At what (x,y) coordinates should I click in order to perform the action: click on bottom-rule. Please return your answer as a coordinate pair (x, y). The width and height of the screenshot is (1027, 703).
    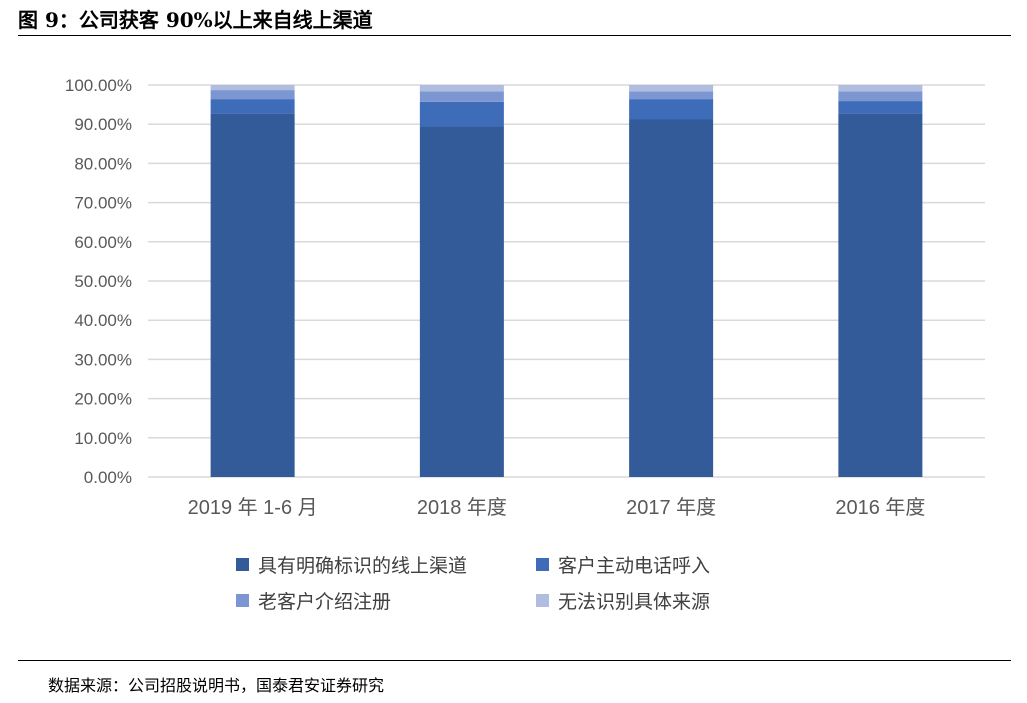
    Looking at the image, I should click on (514, 660).